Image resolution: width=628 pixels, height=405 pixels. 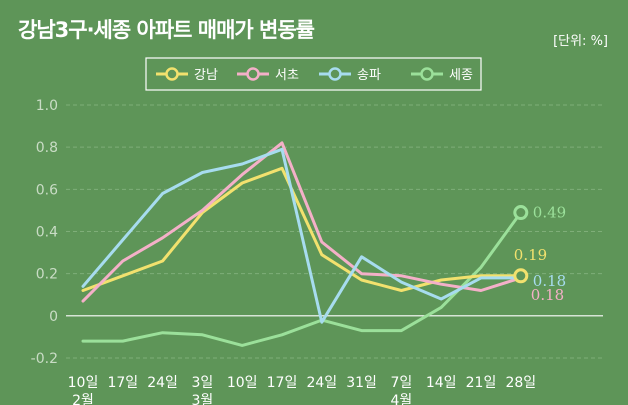 I want to click on y-tick-label: -0.2, so click(x=44, y=359).